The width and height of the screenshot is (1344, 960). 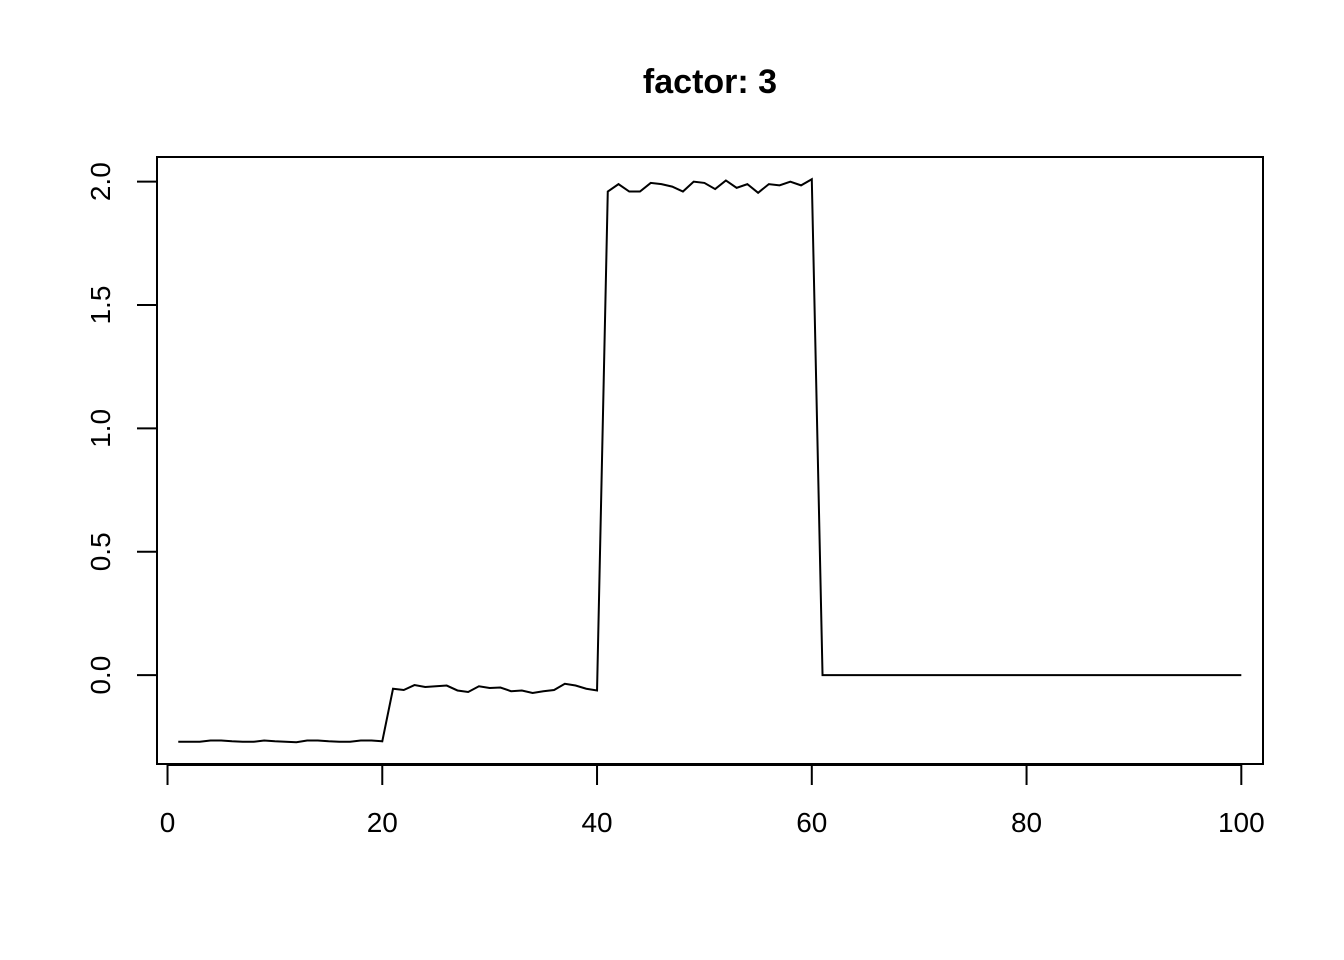 I want to click on x-tick-label: 20, so click(x=382, y=822).